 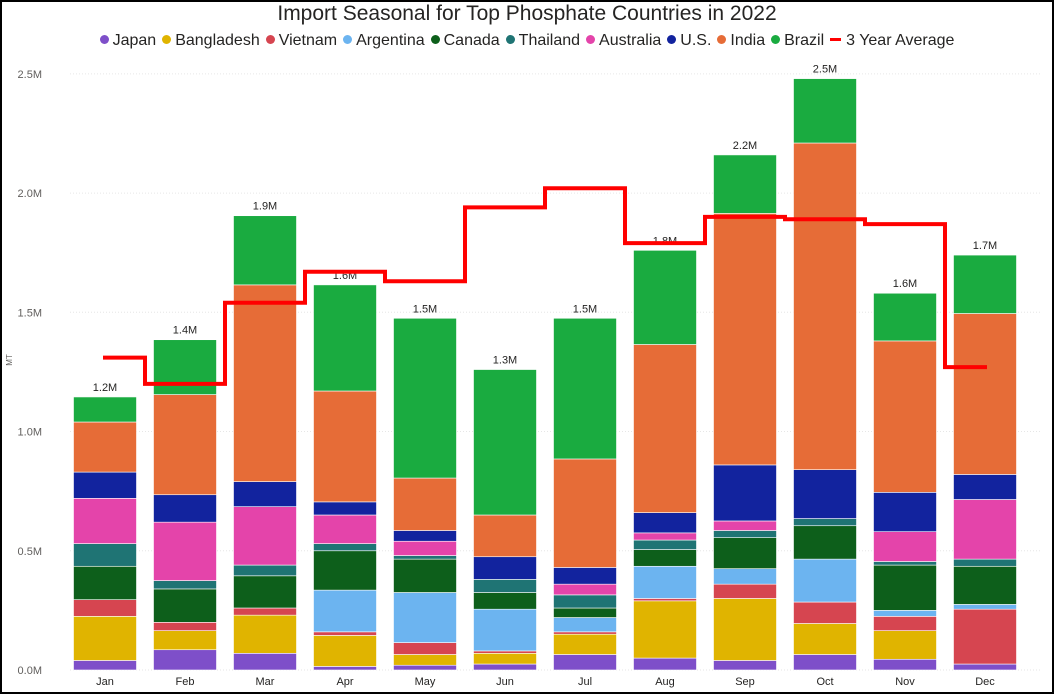 What do you see at coordinates (465, 41) in the screenshot?
I see `legend-item: Canada` at bounding box center [465, 41].